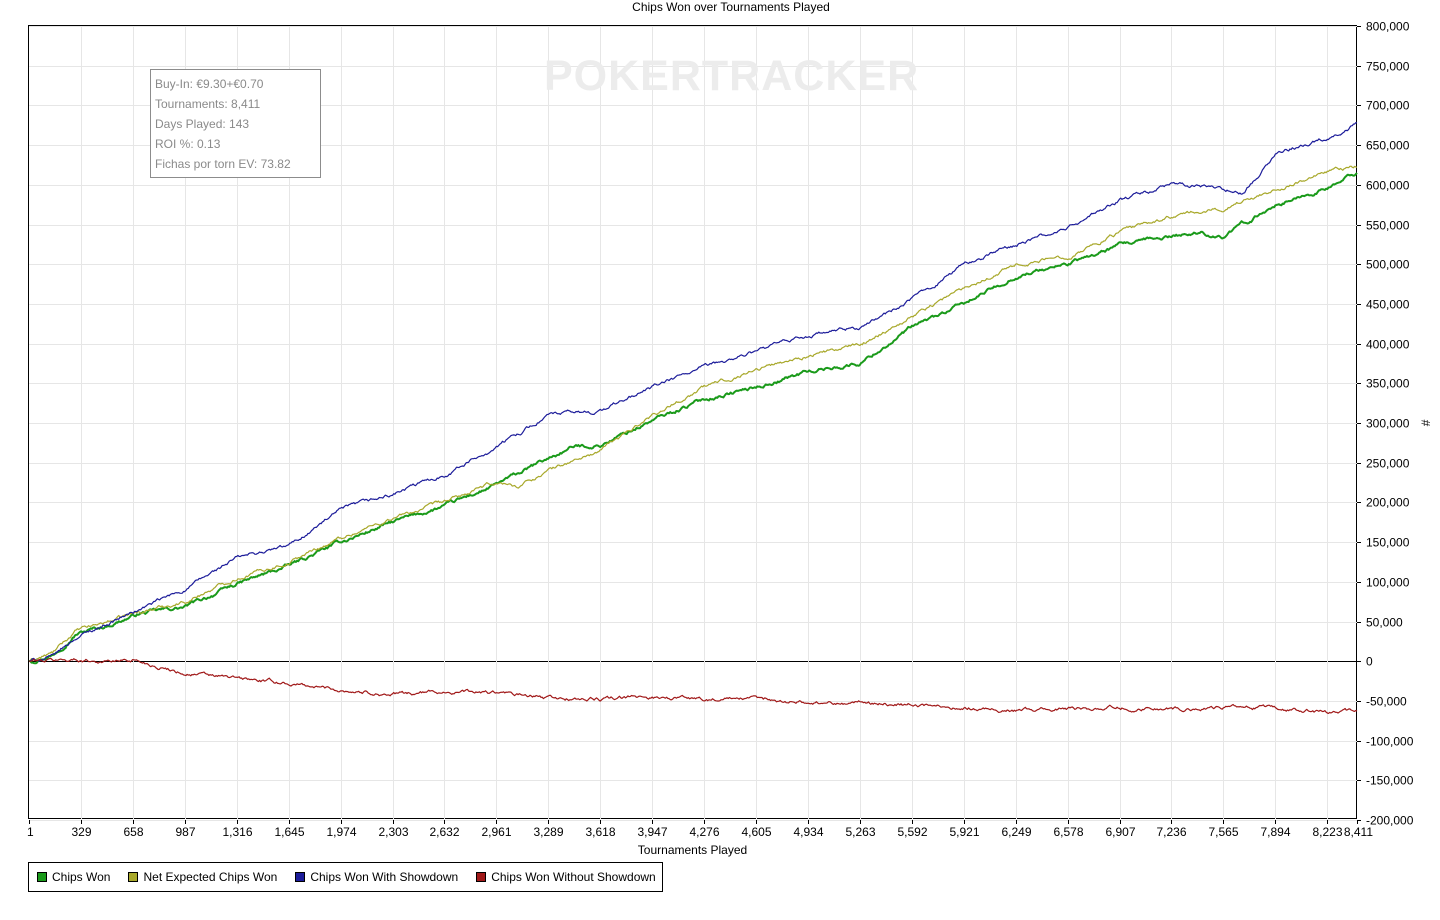 This screenshot has width=1440, height=920. What do you see at coordinates (1388, 464) in the screenshot?
I see `y-tick-label: 250,000` at bounding box center [1388, 464].